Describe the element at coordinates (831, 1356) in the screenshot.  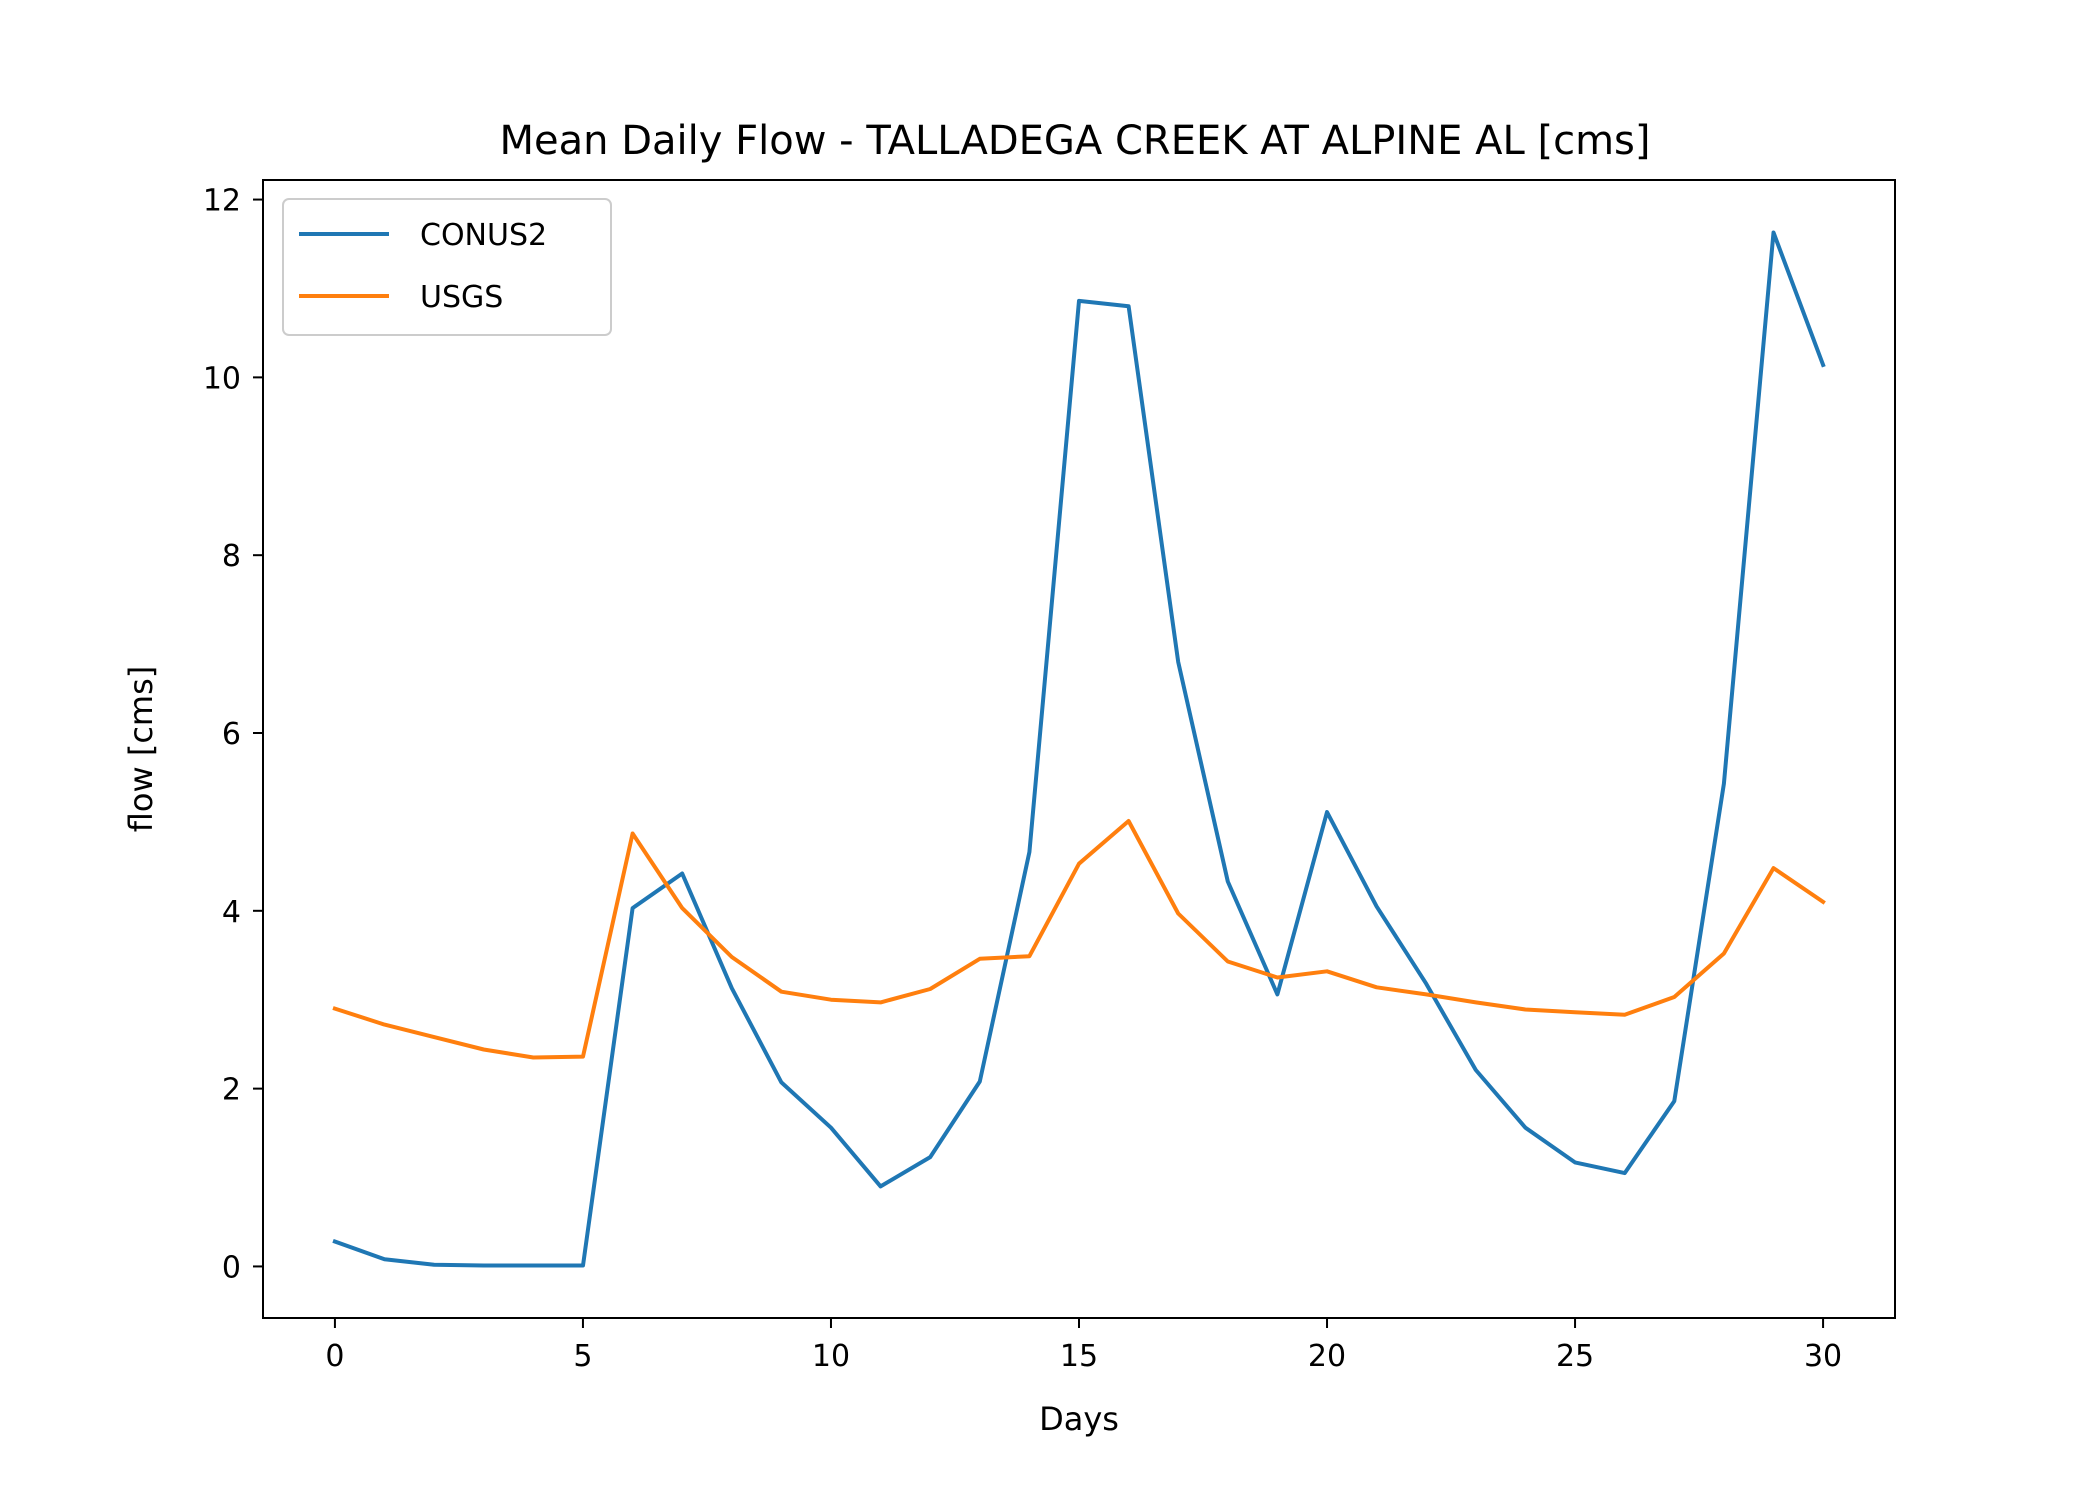
I see `x-tick-label: 10` at that location.